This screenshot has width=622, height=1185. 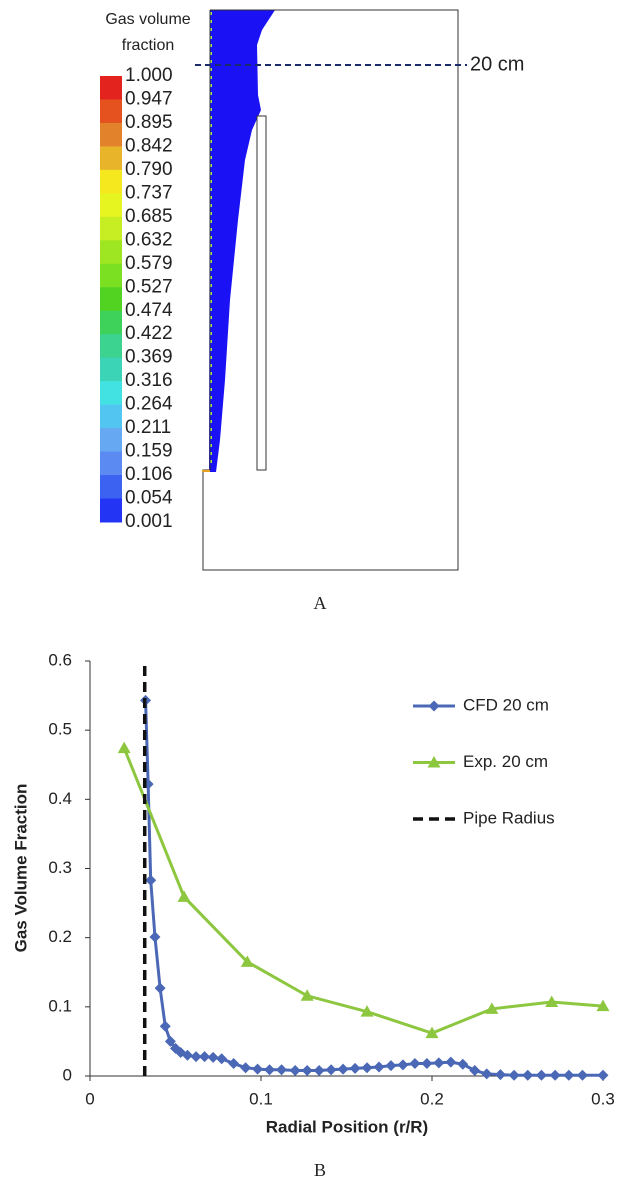 What do you see at coordinates (149, 404) in the screenshot?
I see `colorbar-label: 0.264` at bounding box center [149, 404].